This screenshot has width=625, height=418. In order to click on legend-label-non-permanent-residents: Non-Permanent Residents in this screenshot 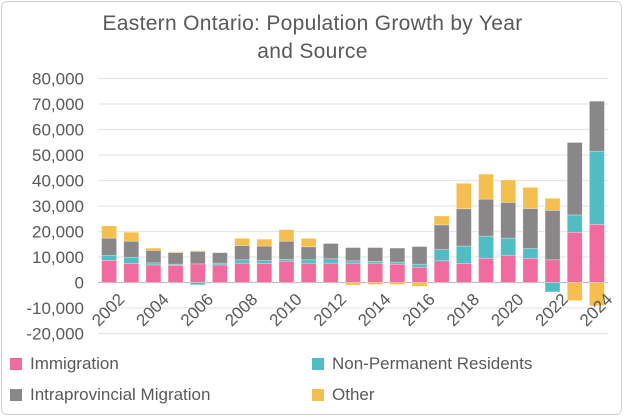, I will do `click(432, 363)`.